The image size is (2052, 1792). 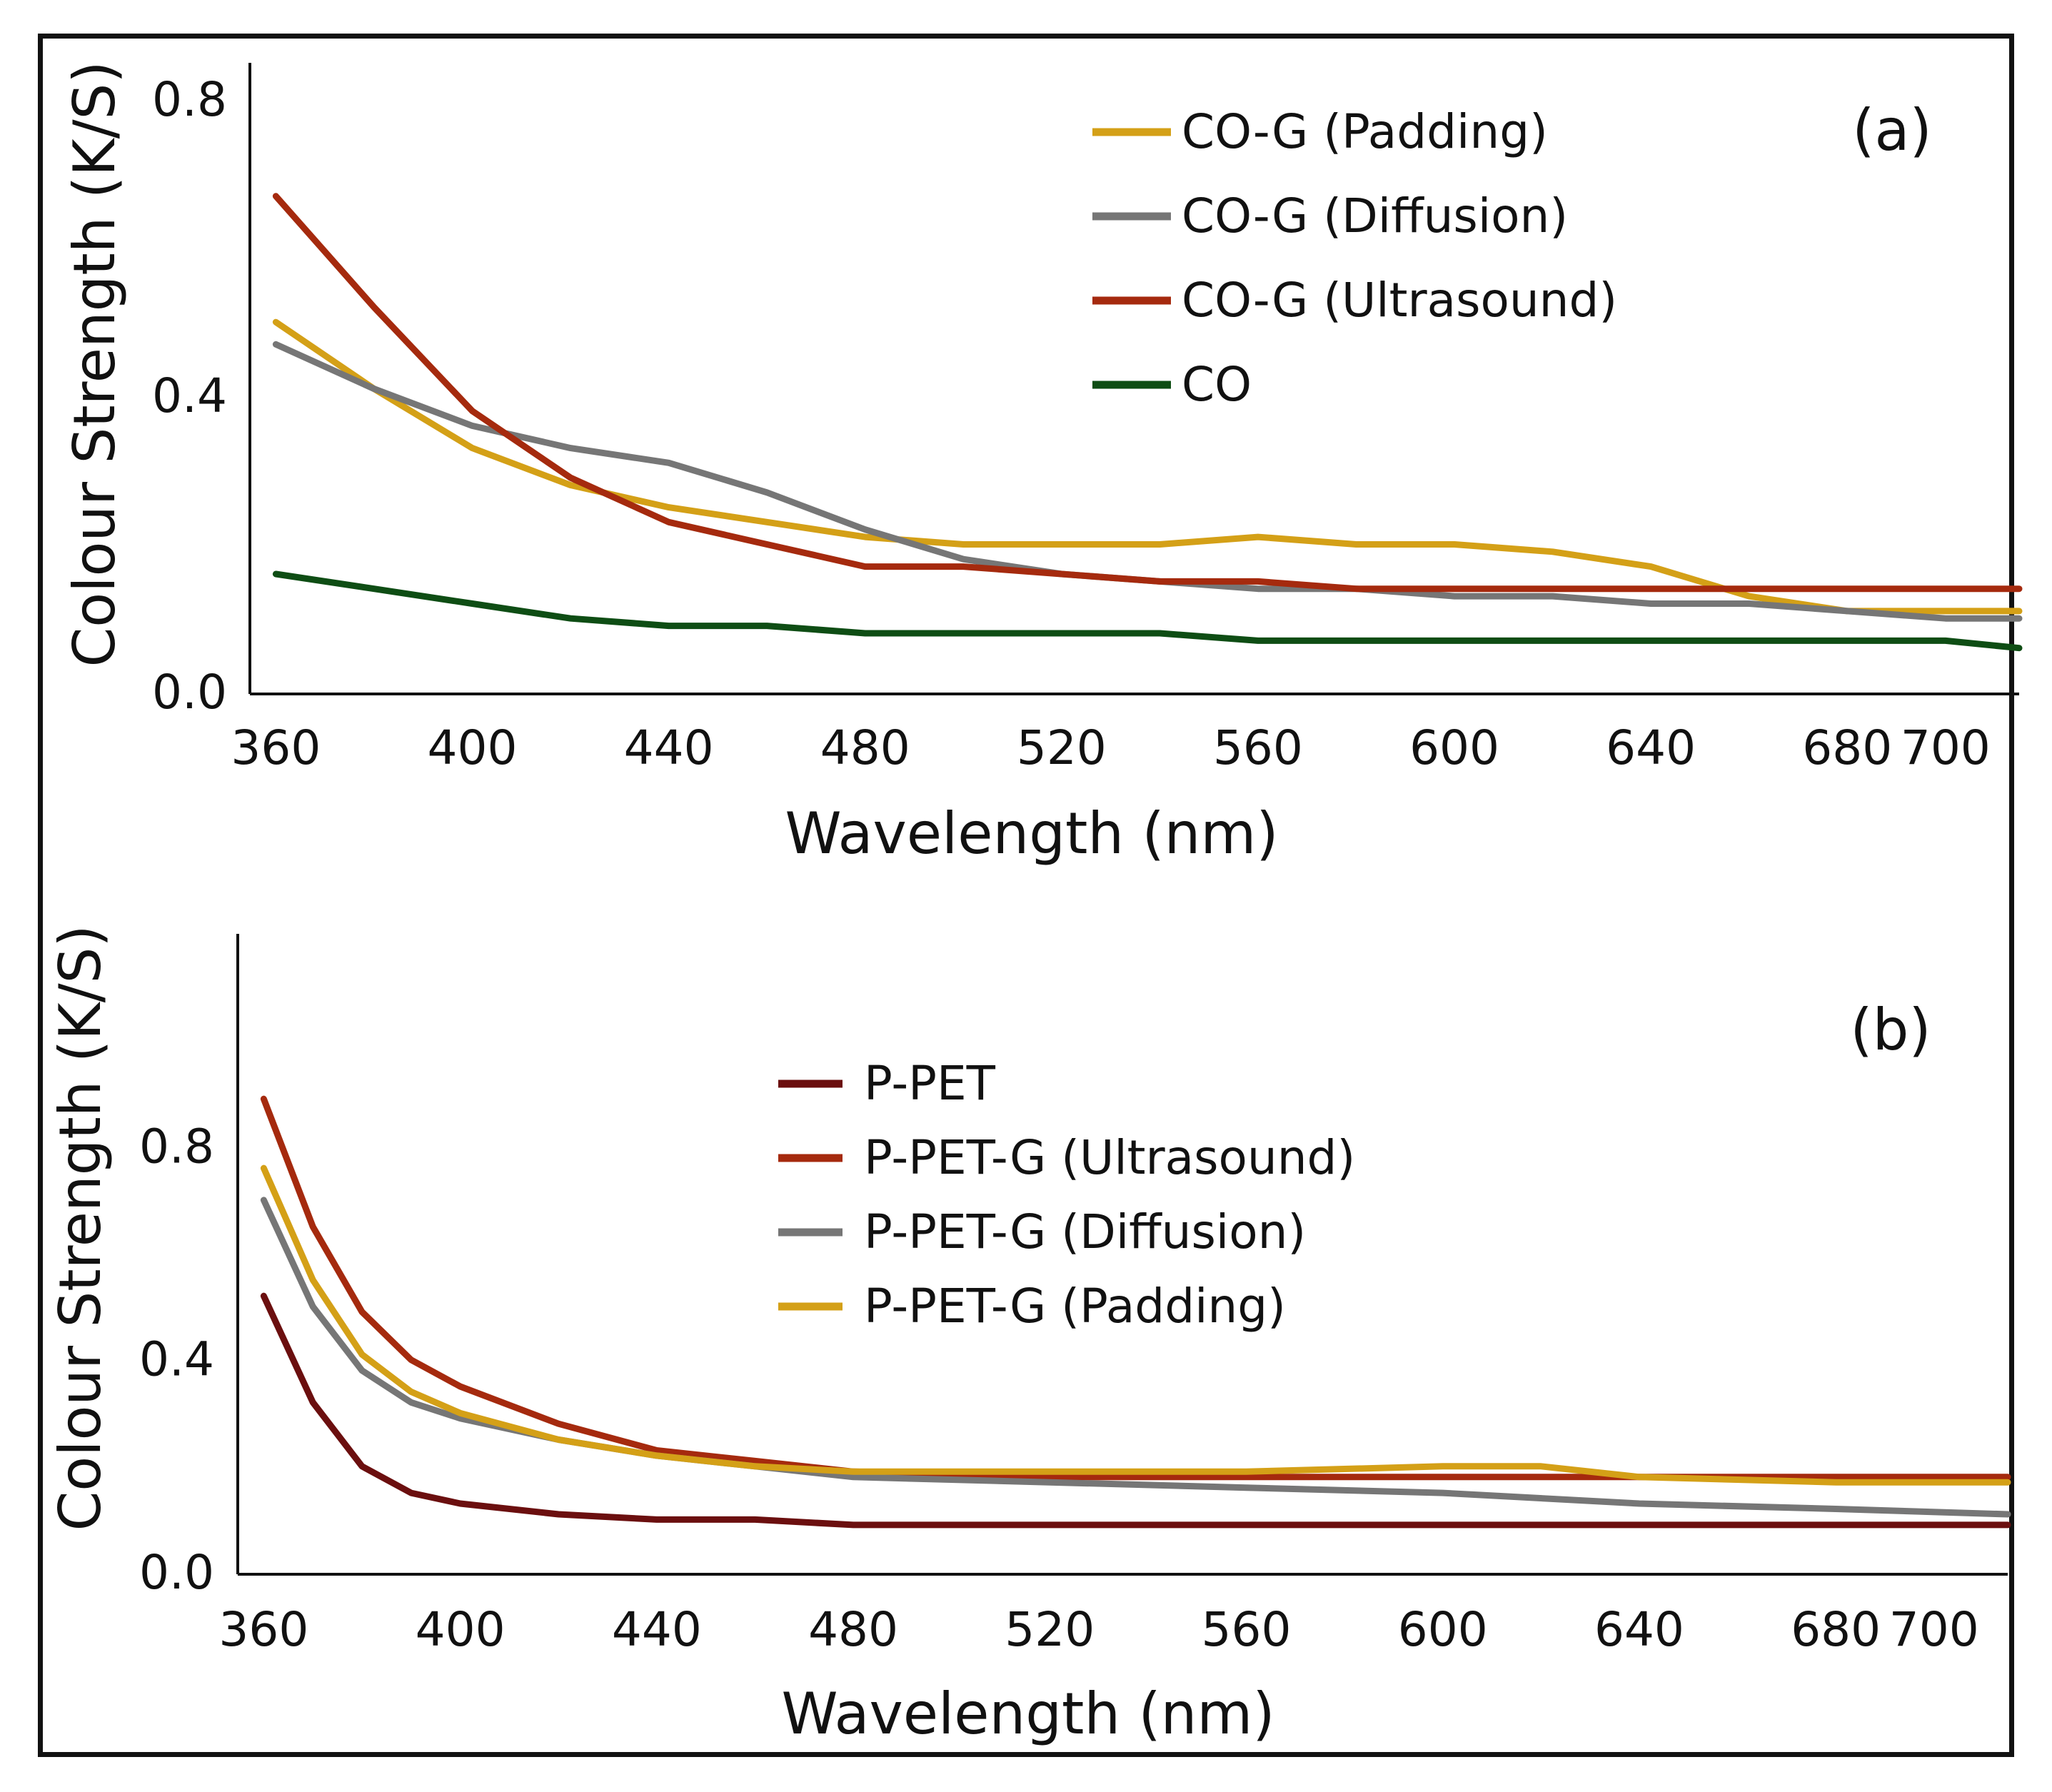 I want to click on panel-a-legend-label-co-g-diffusion: CO-G (Diffusion), so click(x=1375, y=215).